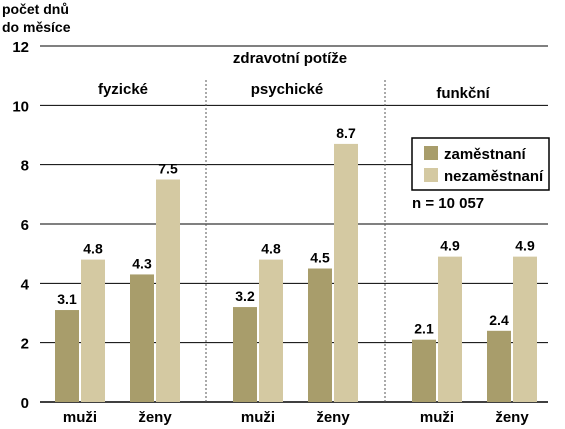 This screenshot has height=429, width=565. Describe the element at coordinates (25, 166) in the screenshot. I see `y-tick-label: 8` at that location.